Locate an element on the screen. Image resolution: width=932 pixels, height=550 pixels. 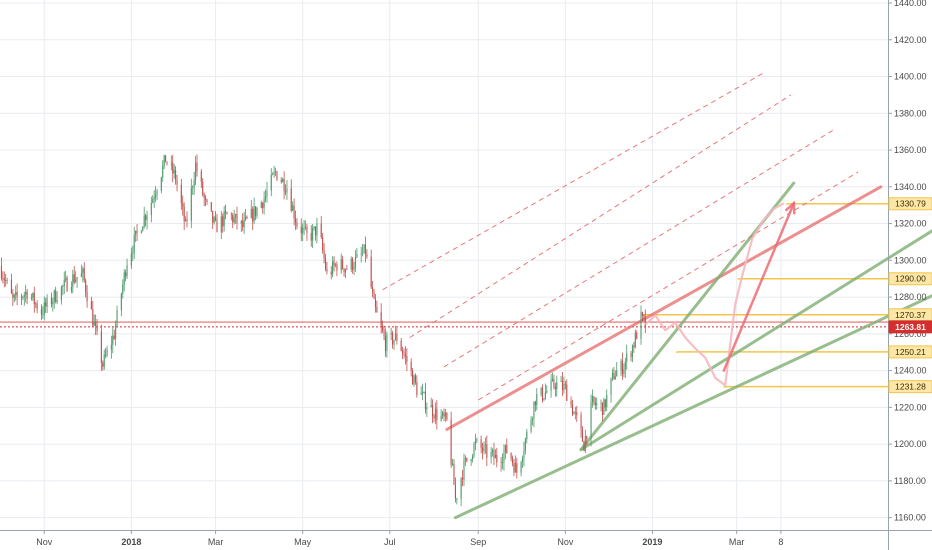
level-price-tag: 1330.79 is located at coordinates (910, 204).